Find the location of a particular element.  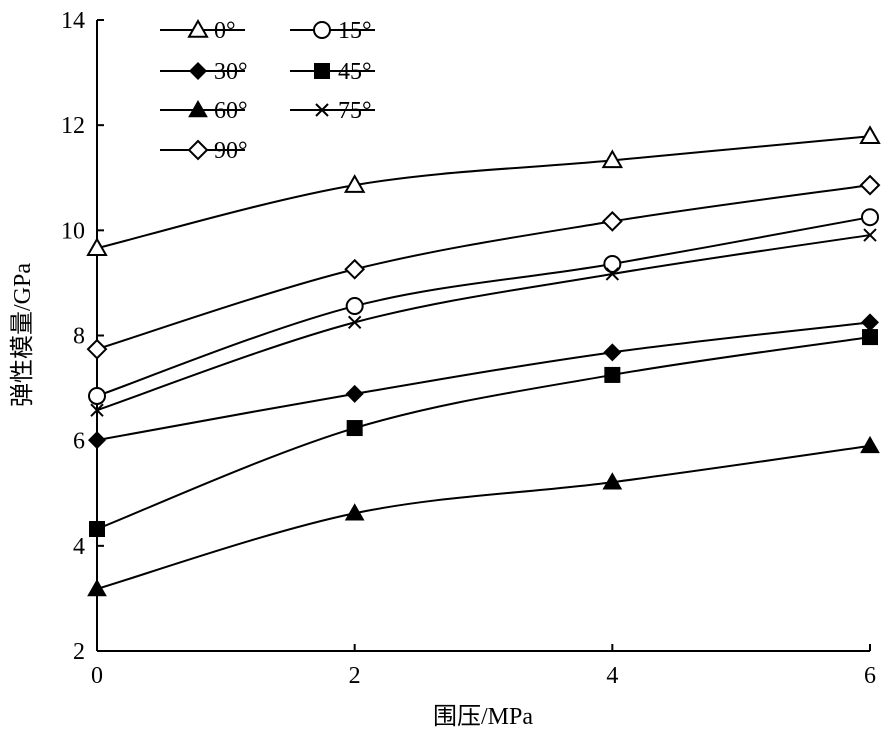

legend-item: 15° is located at coordinates (332, 31).